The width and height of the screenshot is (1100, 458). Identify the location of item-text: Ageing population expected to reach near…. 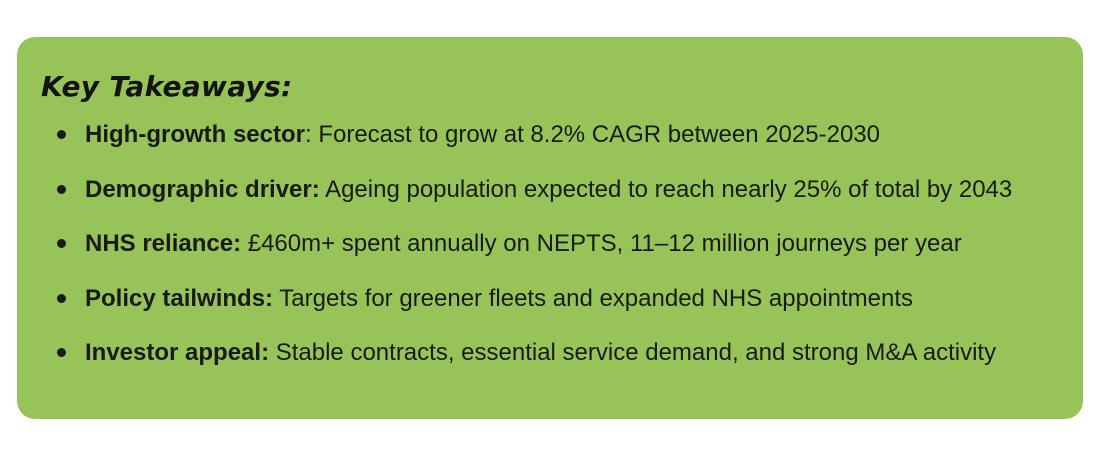
(666, 189).